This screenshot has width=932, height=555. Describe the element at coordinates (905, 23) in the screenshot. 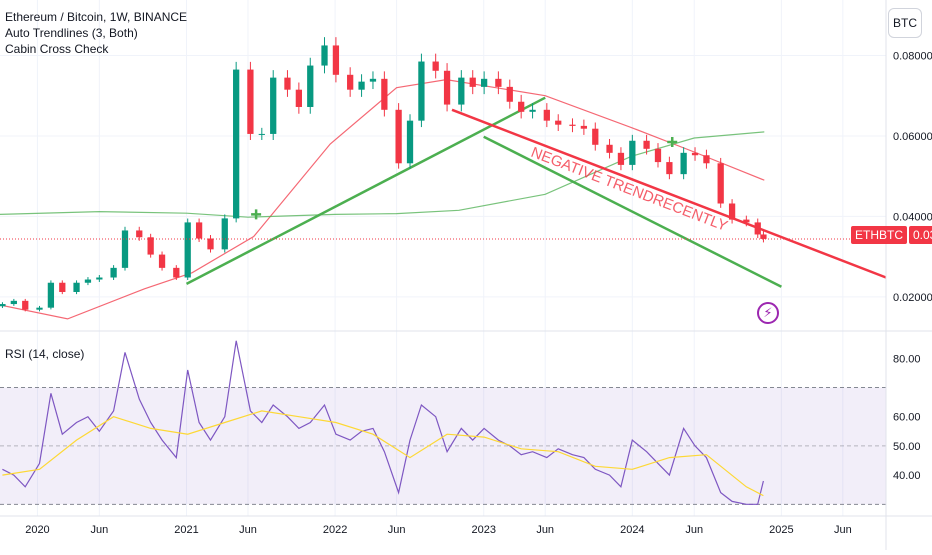

I see `currency-button: BTC` at that location.